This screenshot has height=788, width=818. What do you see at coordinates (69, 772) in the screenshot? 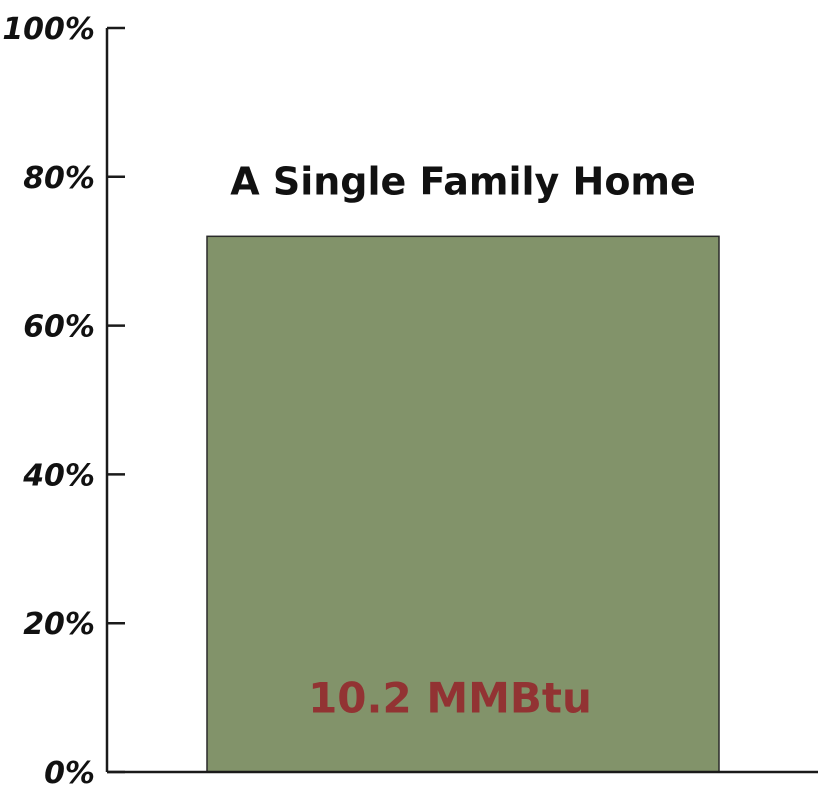
I see `y-tick-label-0: 0%` at bounding box center [69, 772].